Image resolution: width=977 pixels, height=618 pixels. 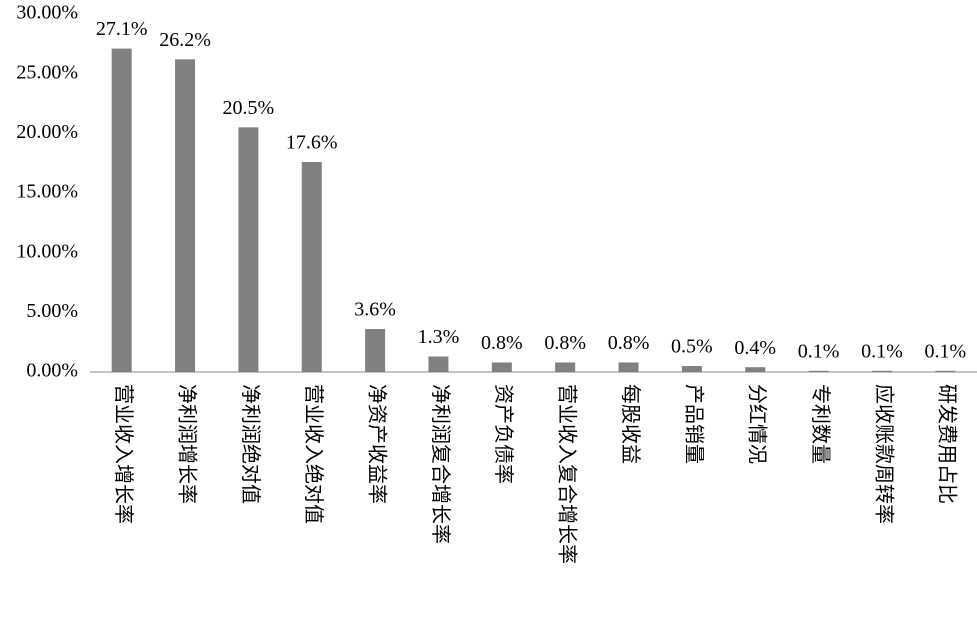 I want to click on y-tick-label: 5.00%, so click(x=52, y=311).